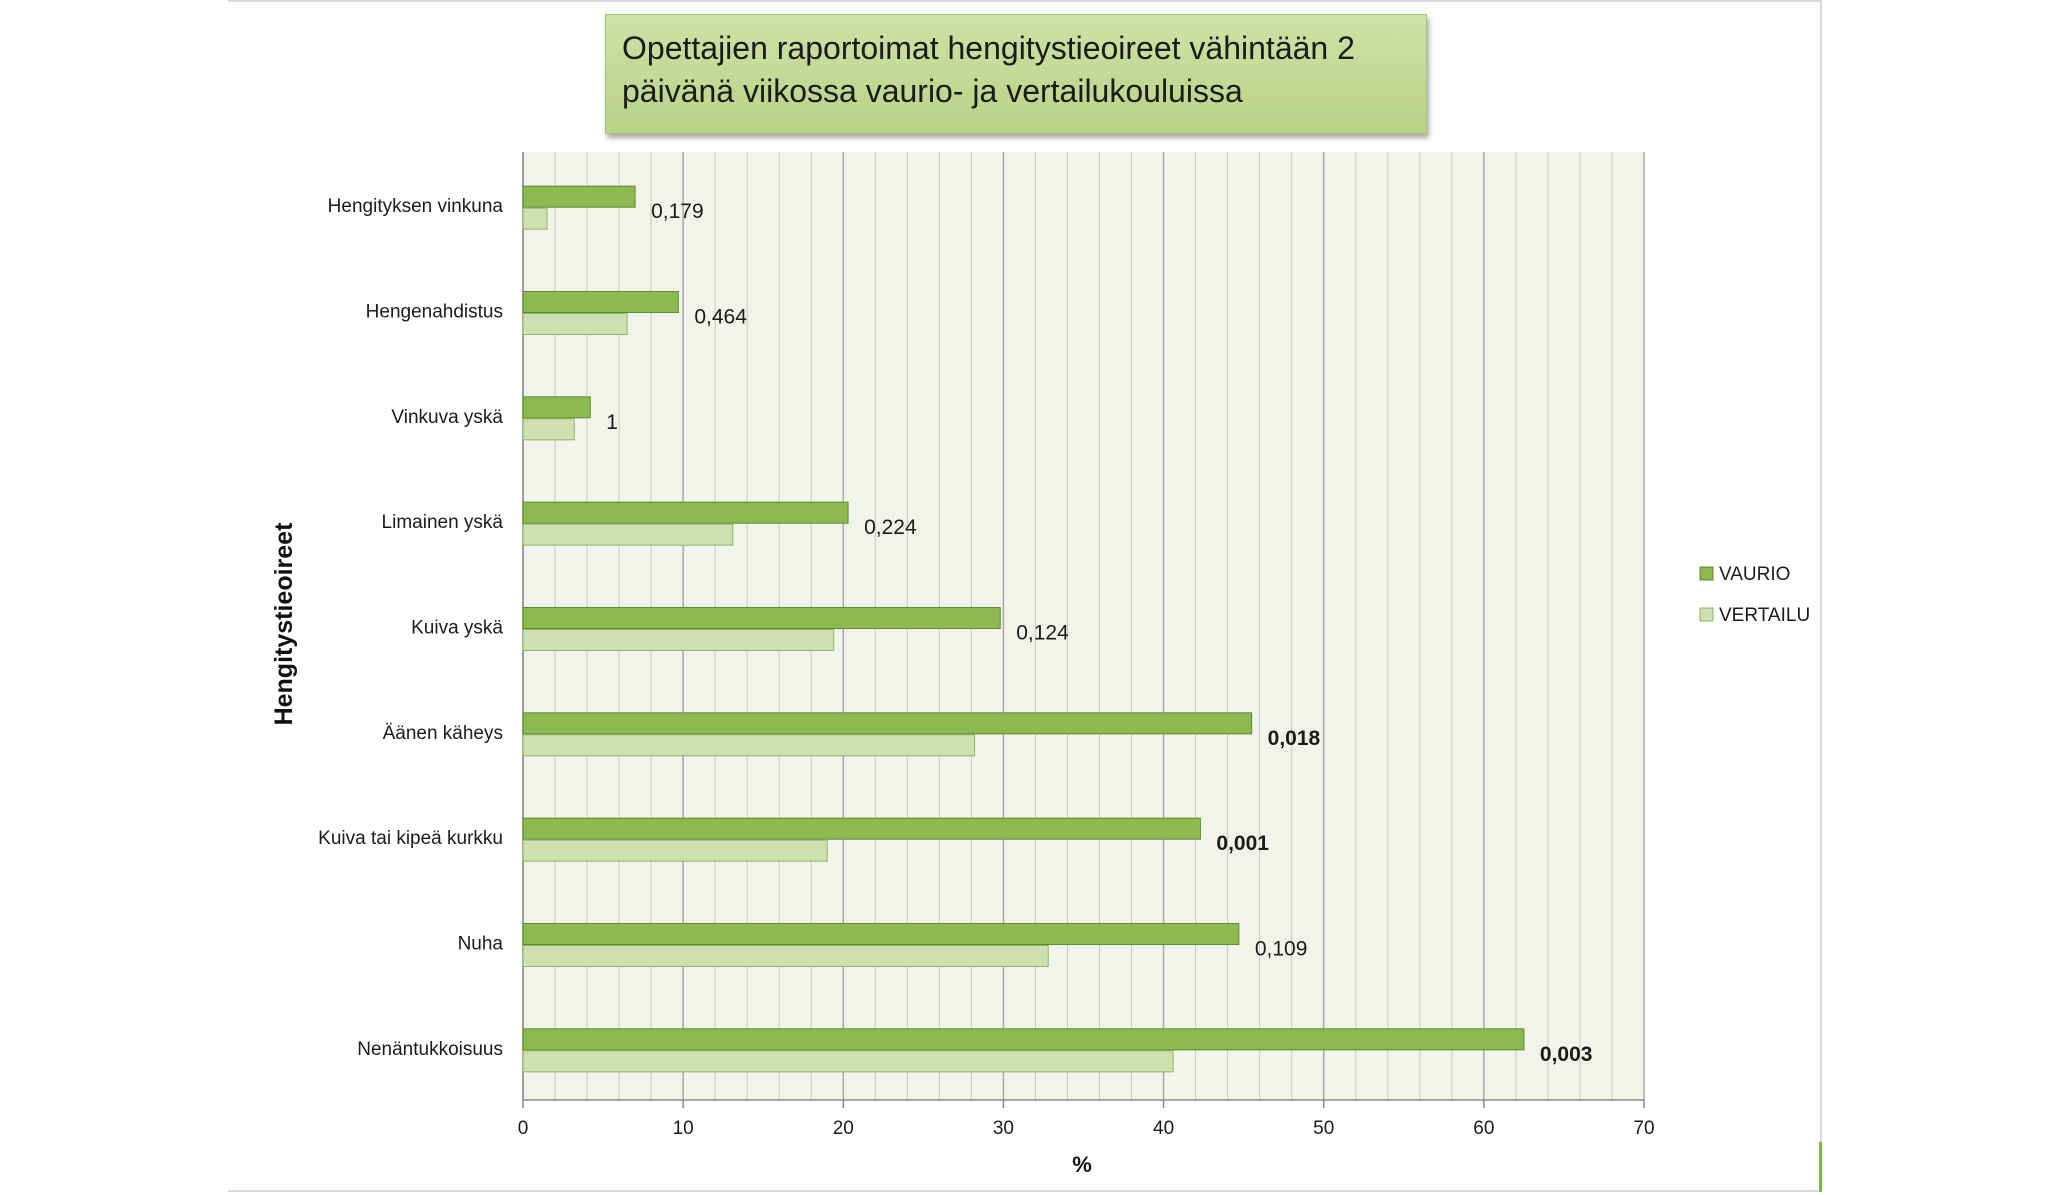 The height and width of the screenshot is (1195, 2048). Describe the element at coordinates (1082, 1164) in the screenshot. I see `x-axis-title: %` at that location.